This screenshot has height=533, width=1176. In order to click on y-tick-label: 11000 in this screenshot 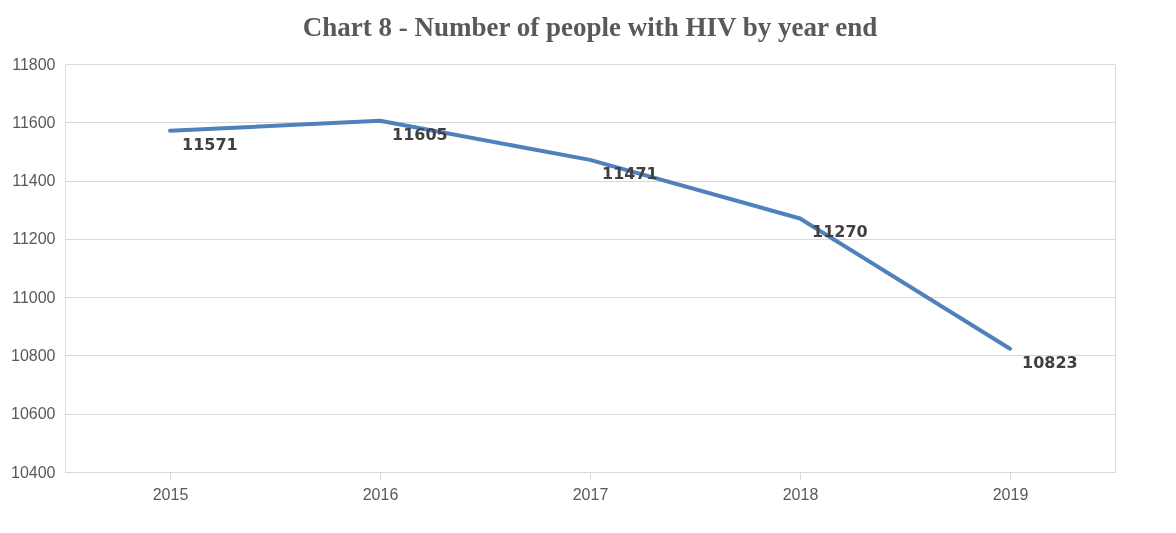, I will do `click(34, 297)`.